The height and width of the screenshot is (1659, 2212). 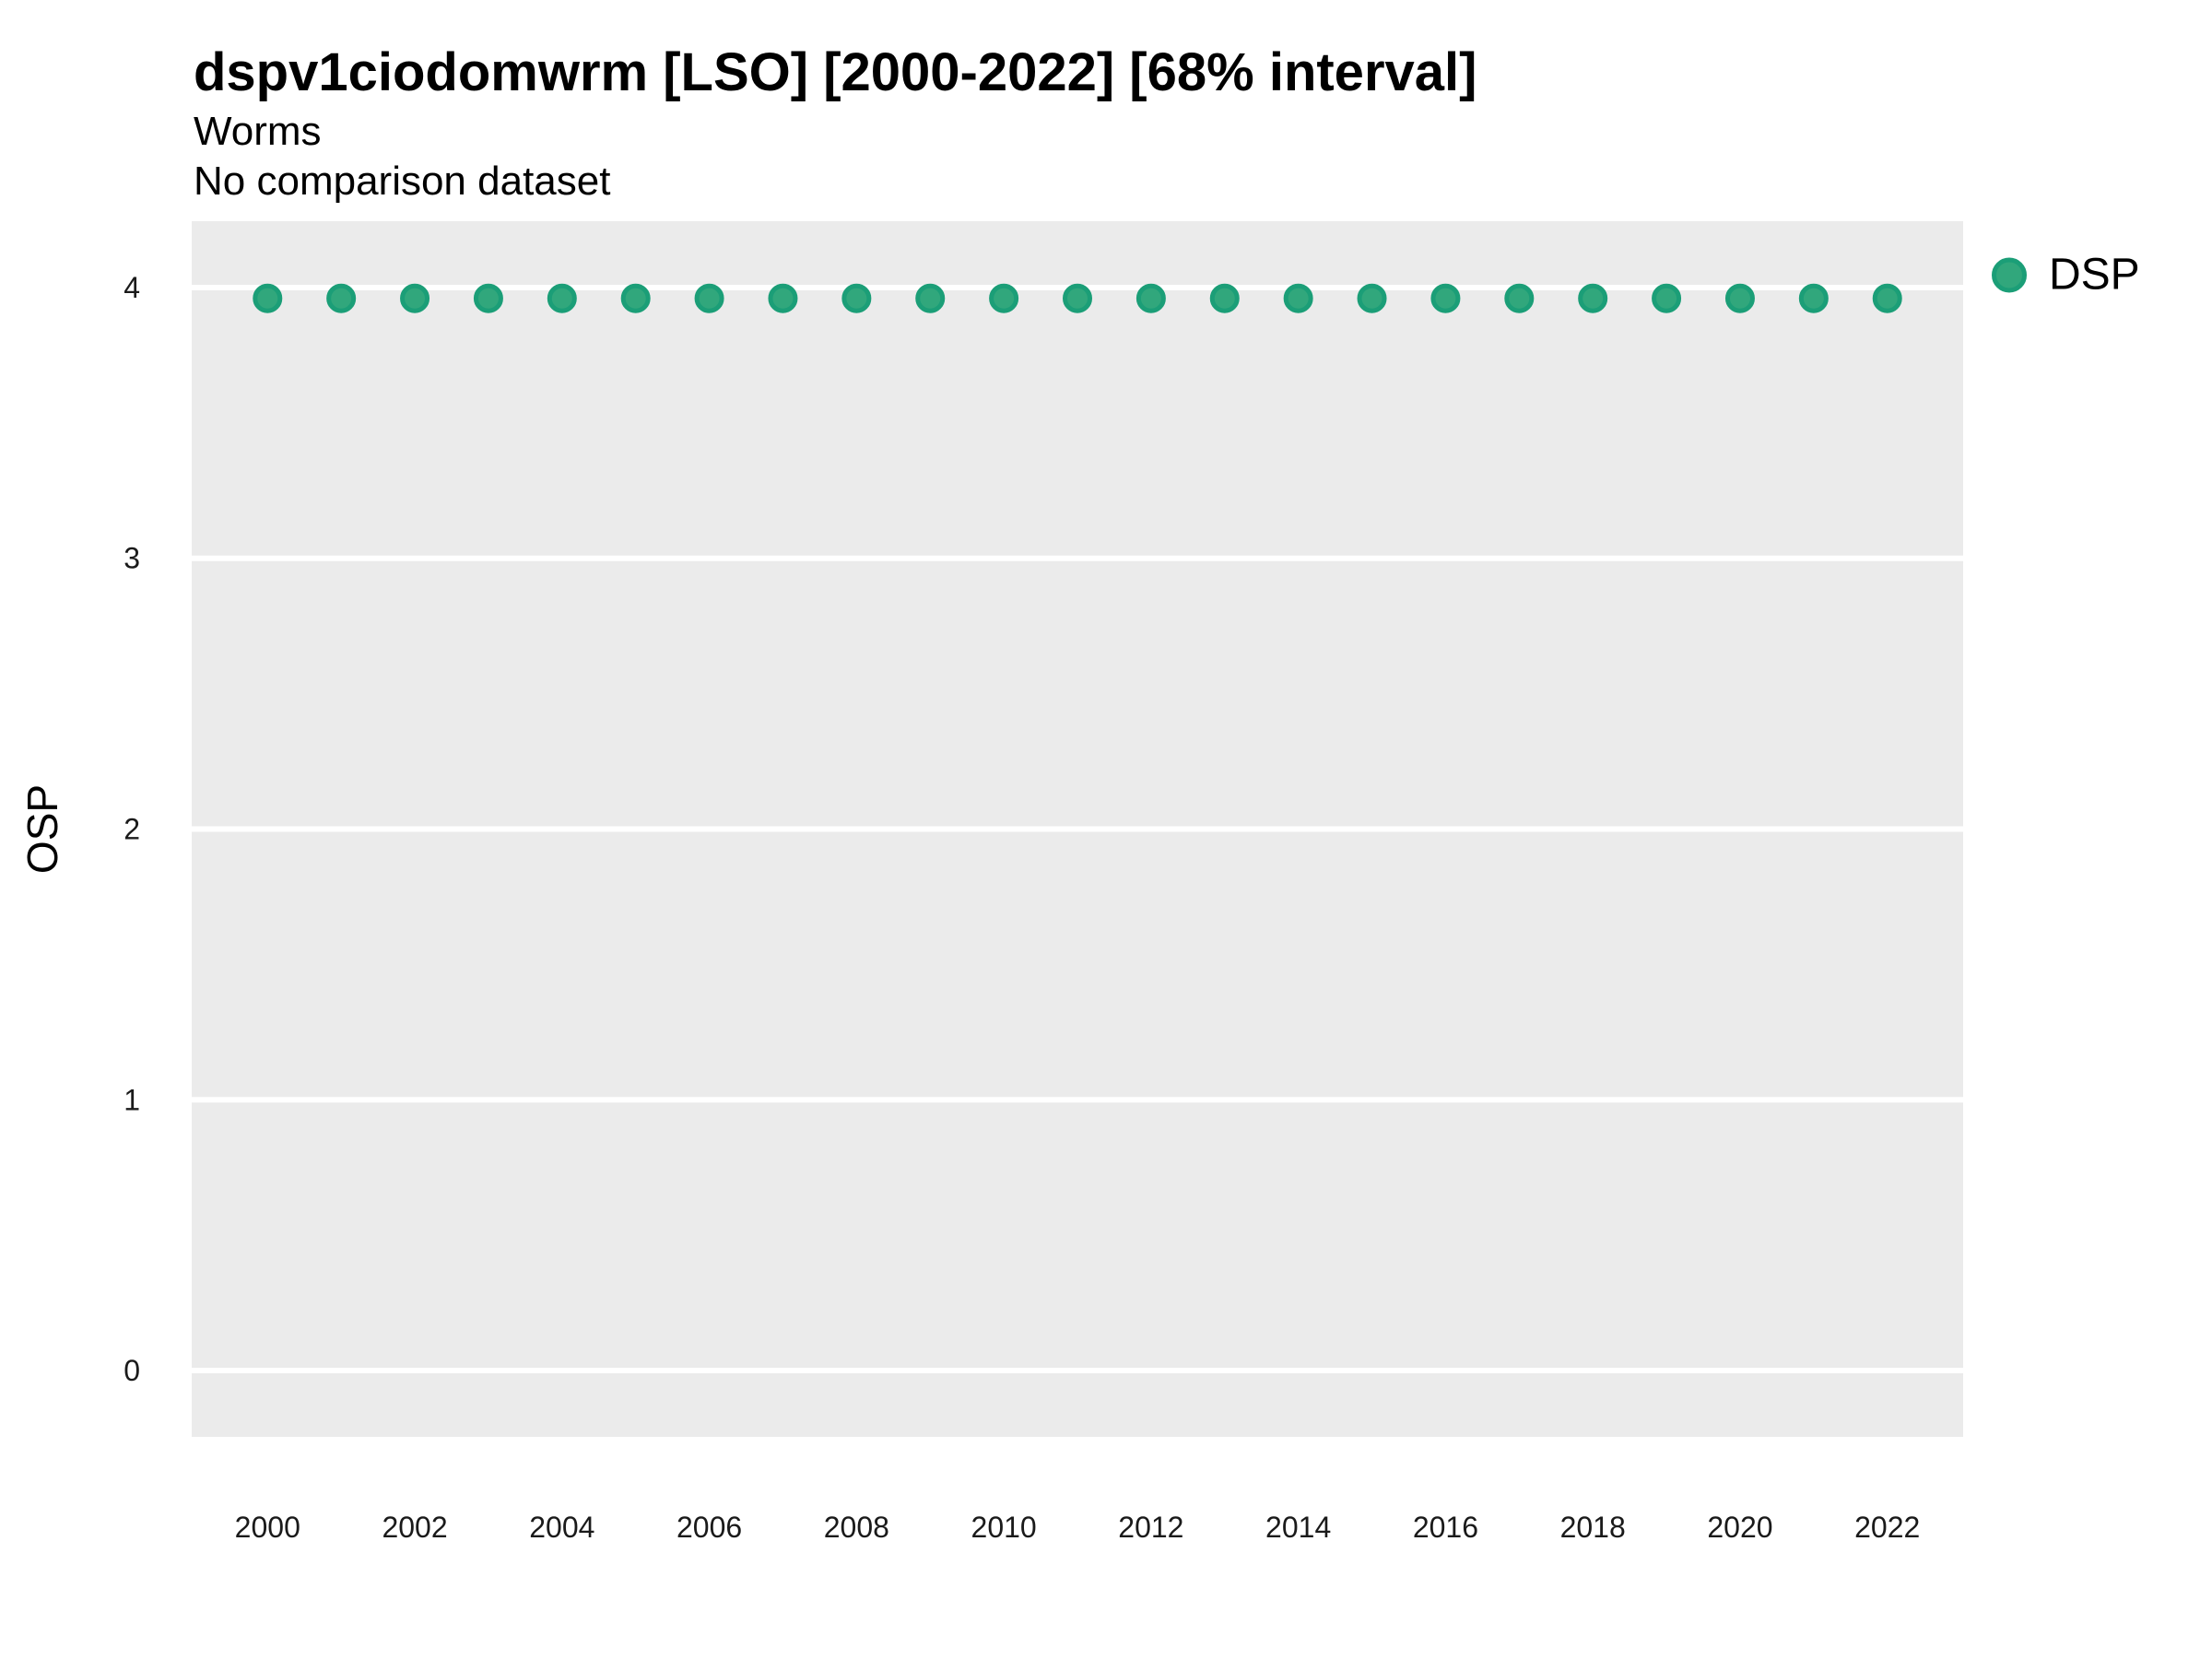 What do you see at coordinates (132, 558) in the screenshot?
I see `y-tick-label-3: 3` at bounding box center [132, 558].